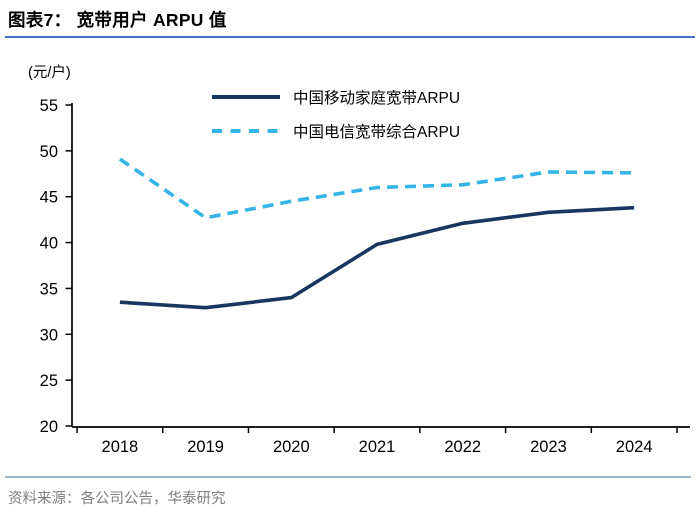 The height and width of the screenshot is (514, 700). Describe the element at coordinates (246, 131) in the screenshot. I see `legend-swatch-dashed-line-icon` at that location.